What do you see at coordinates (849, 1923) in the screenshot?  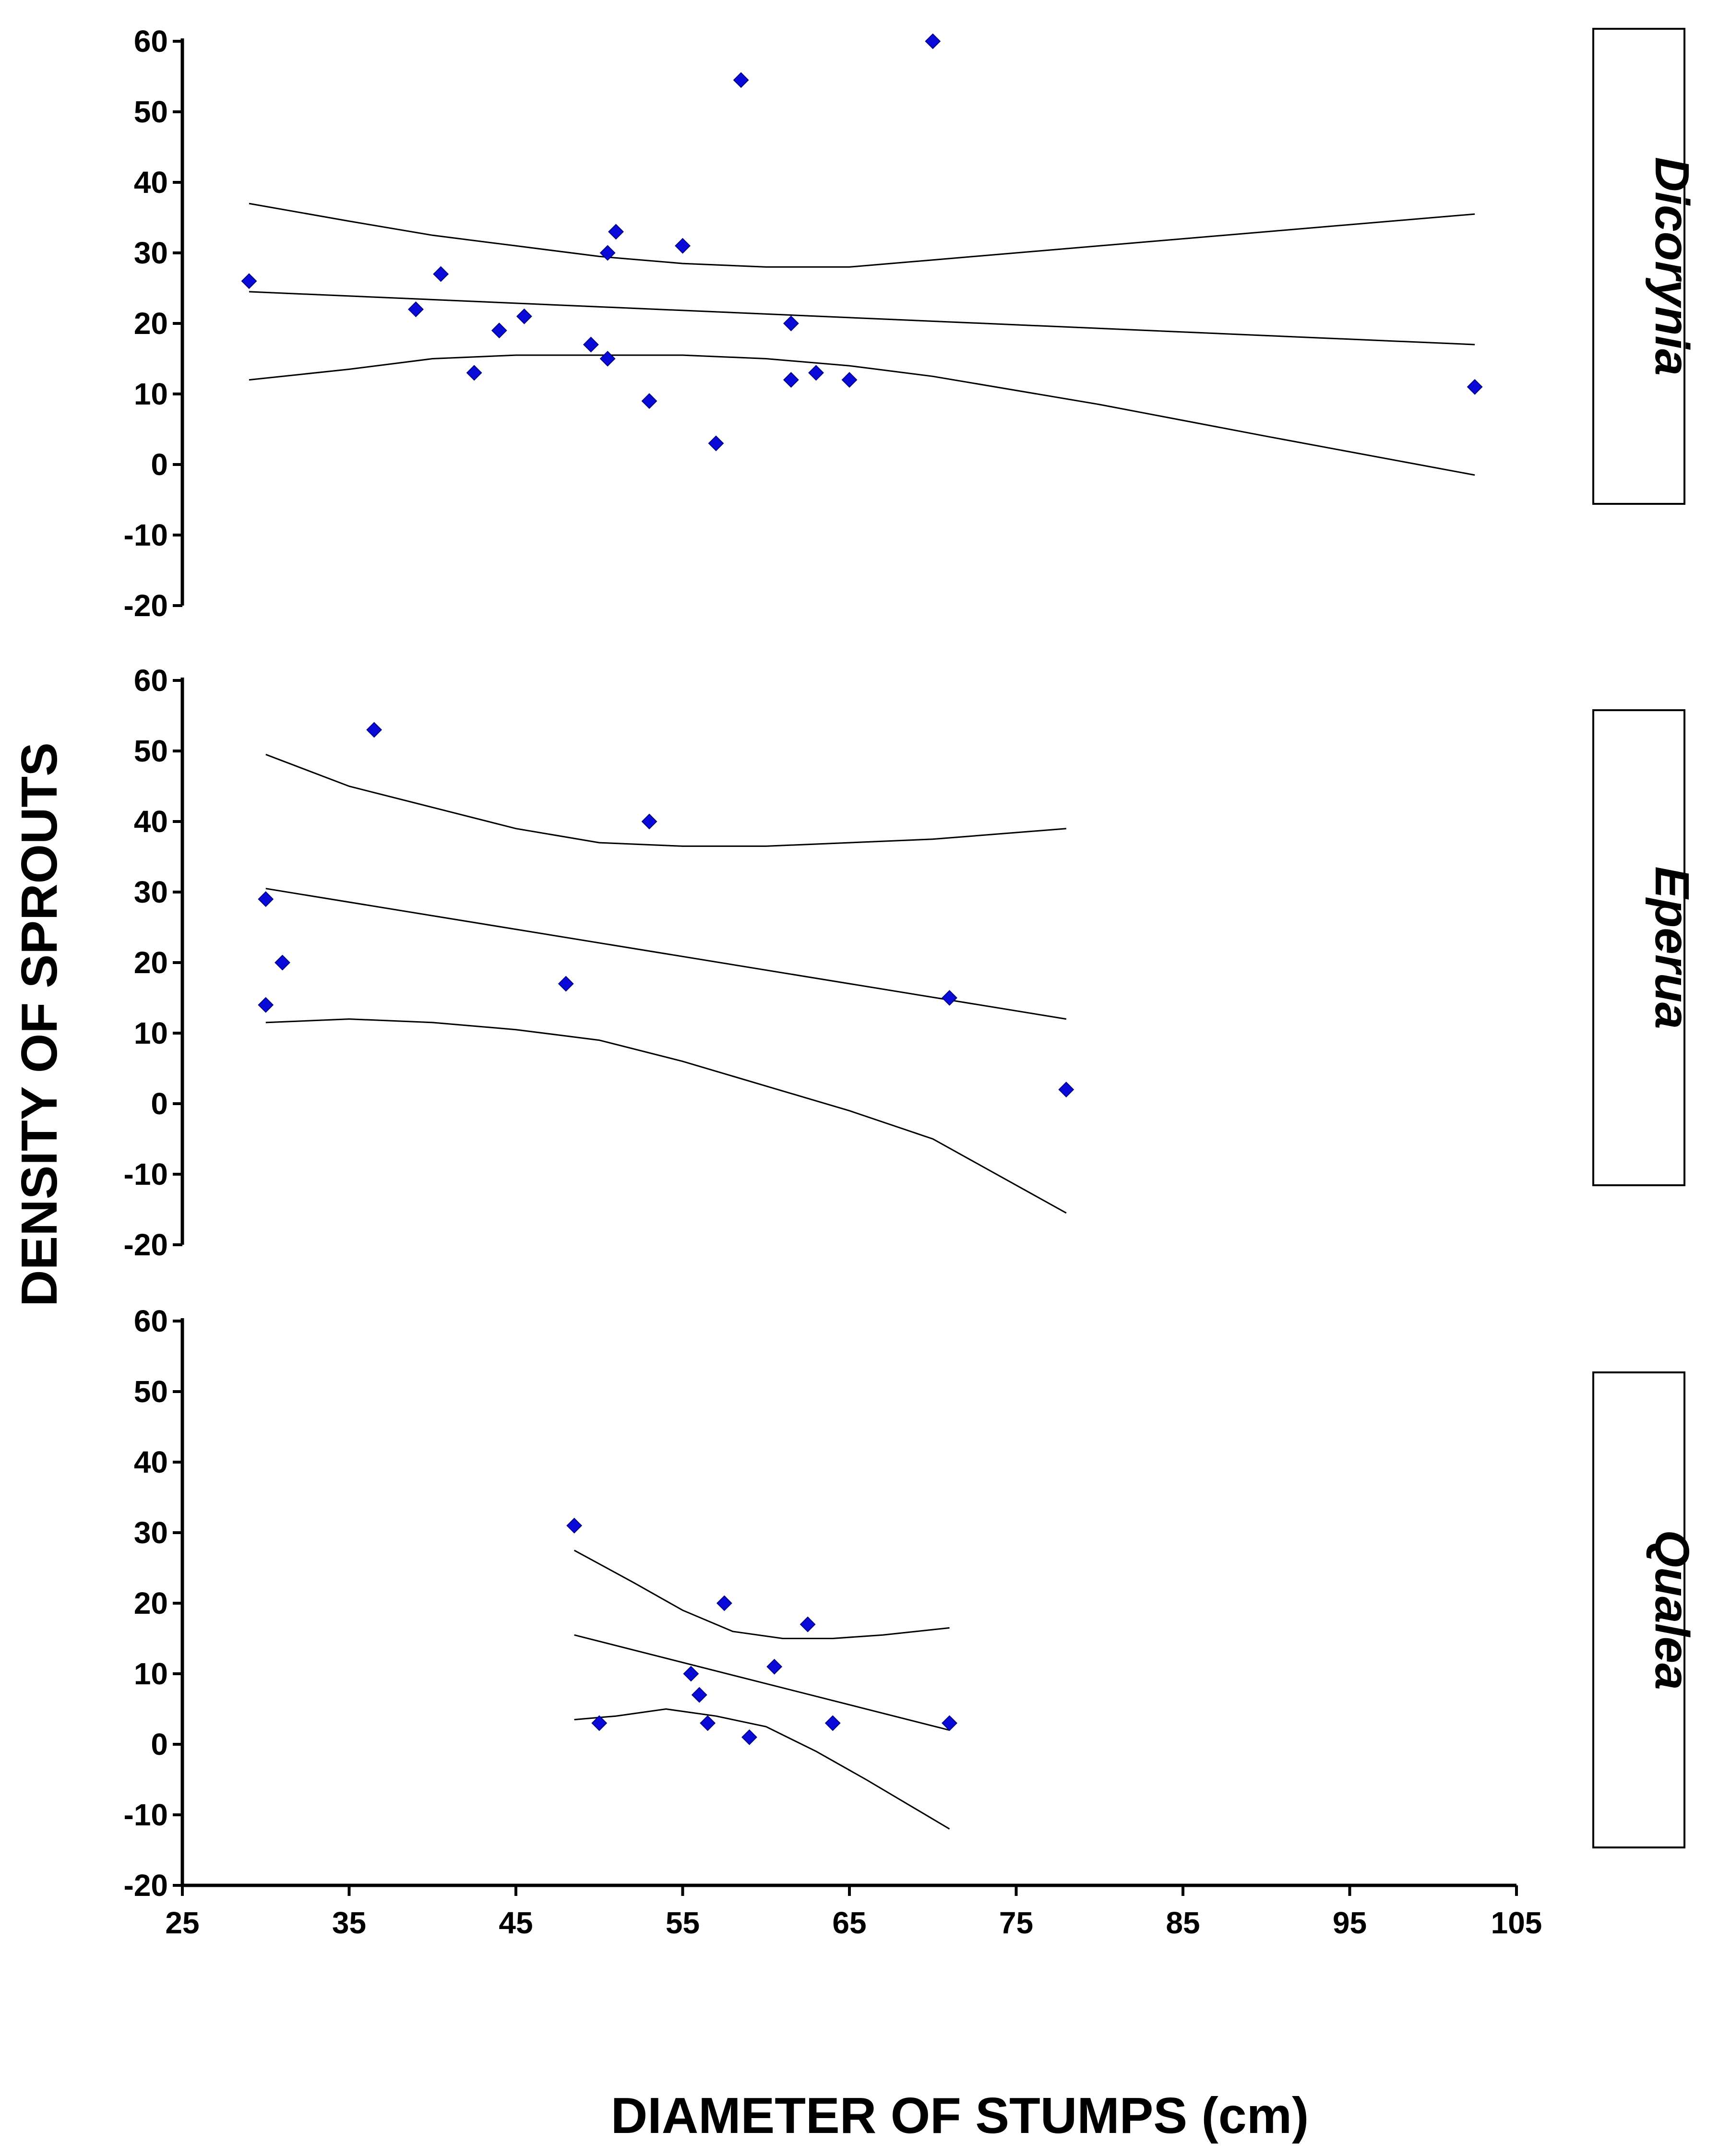 I see `x-tick-label: 65` at bounding box center [849, 1923].